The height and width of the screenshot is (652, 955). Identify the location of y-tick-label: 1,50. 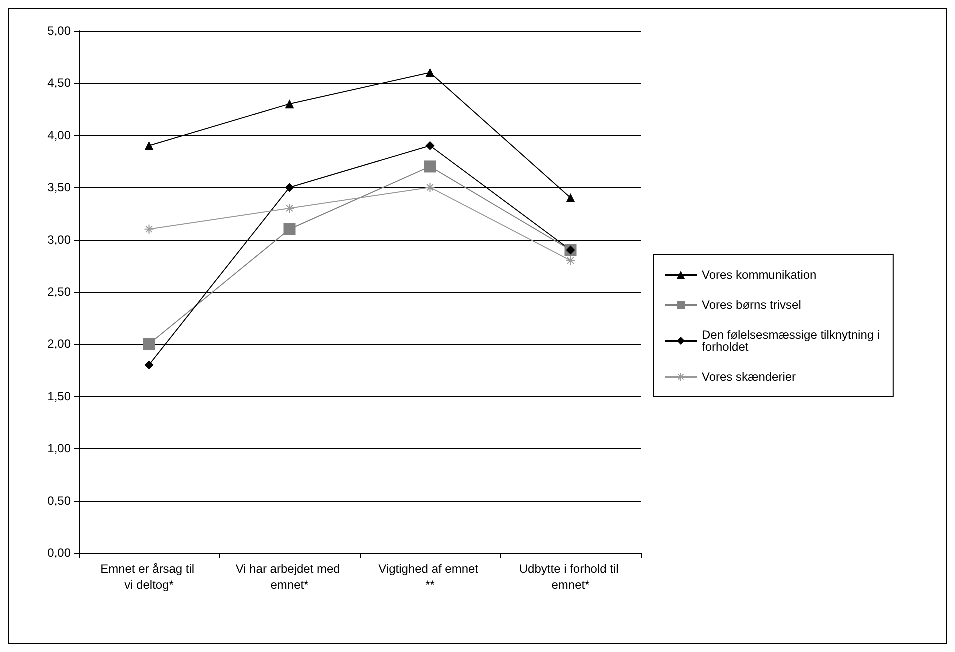
(60, 396).